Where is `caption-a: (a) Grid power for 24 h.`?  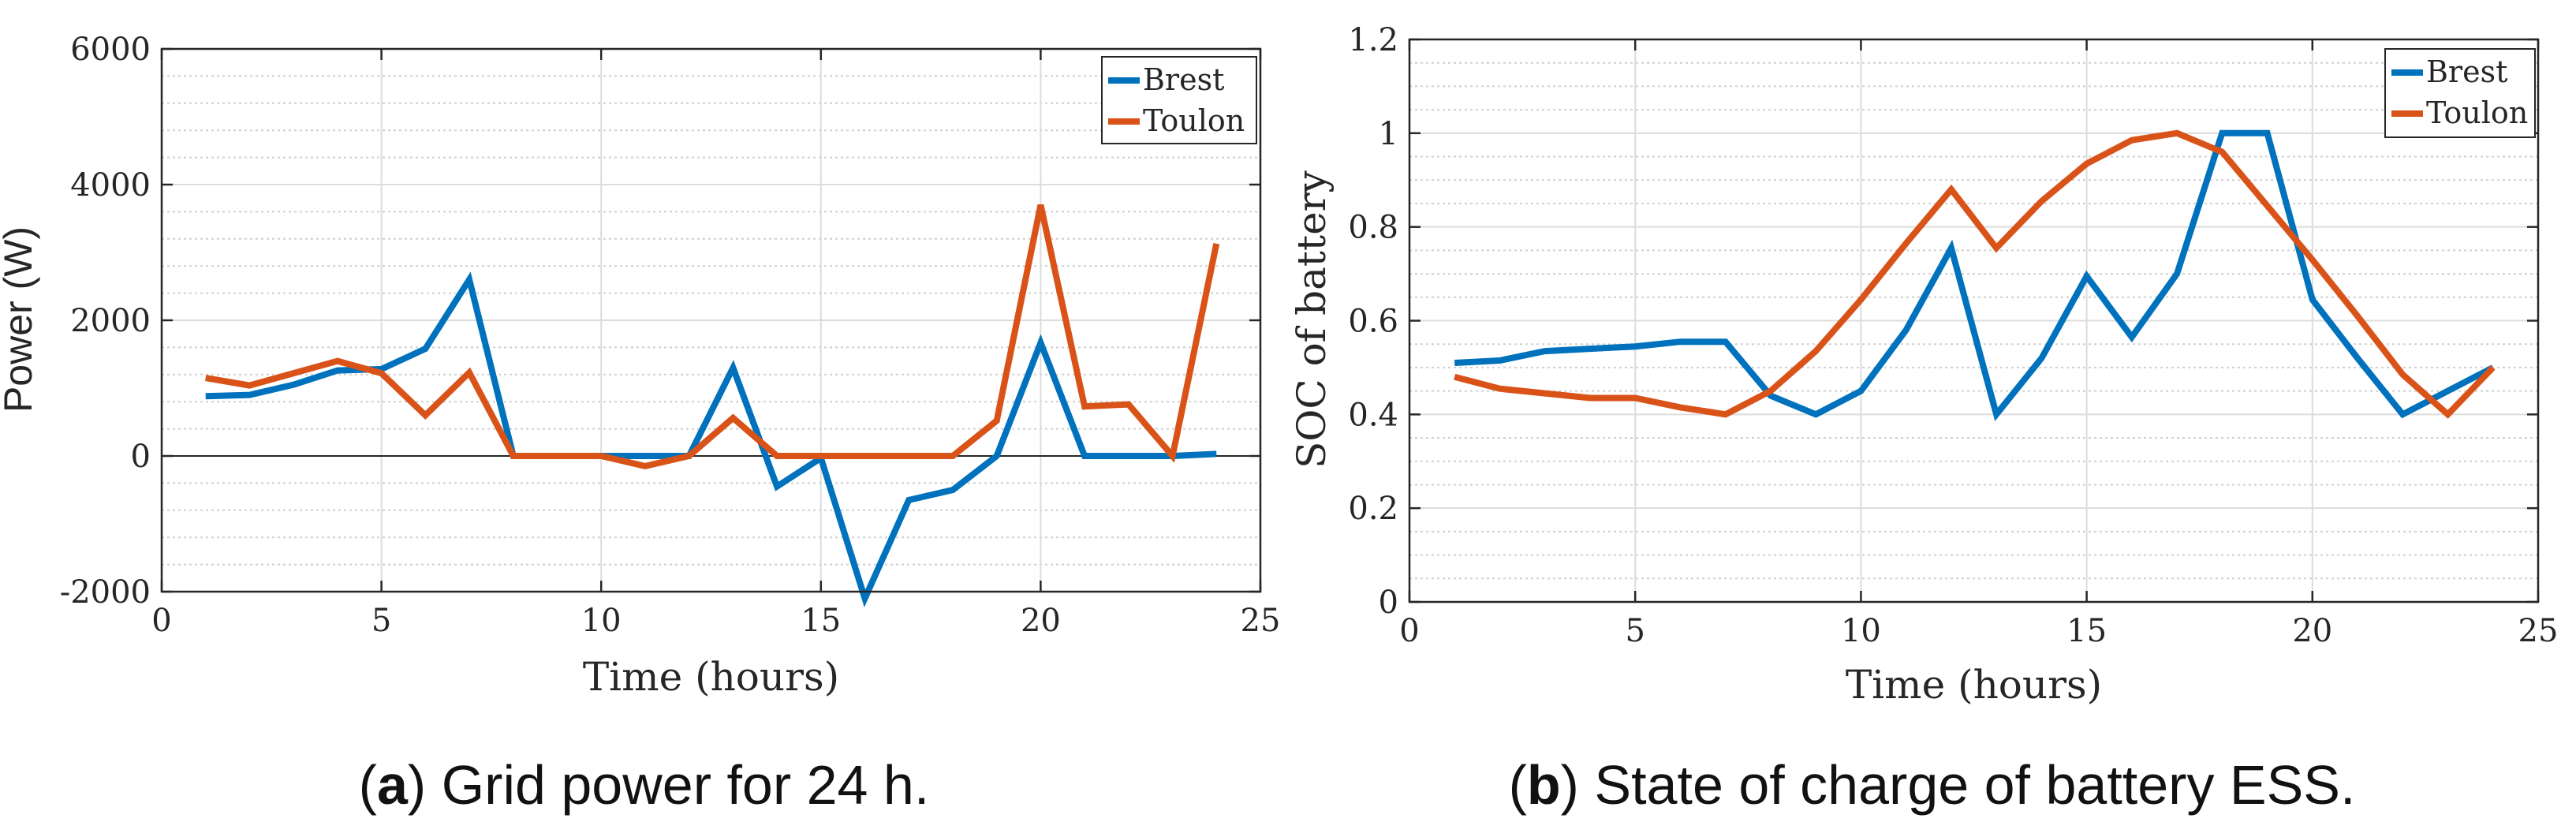 caption-a: (a) Grid power for 24 h. is located at coordinates (644, 785).